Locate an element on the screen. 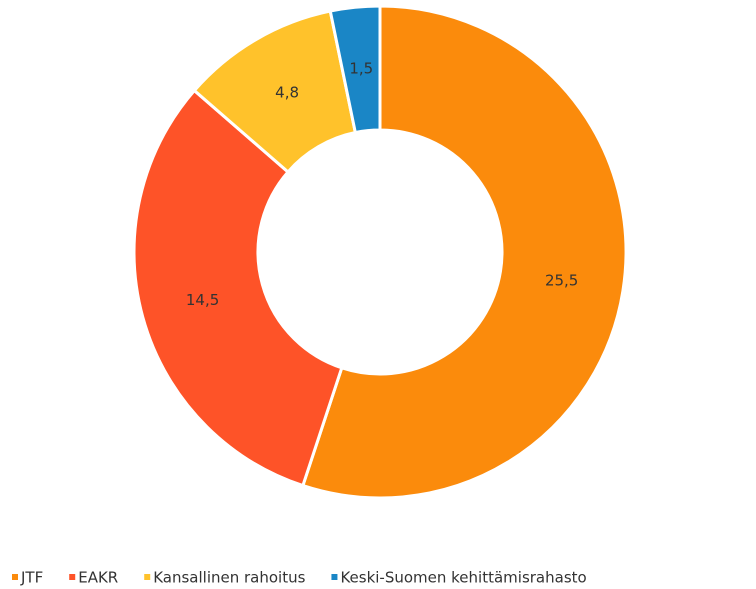  legend-label: JTF is located at coordinates (31, 578).